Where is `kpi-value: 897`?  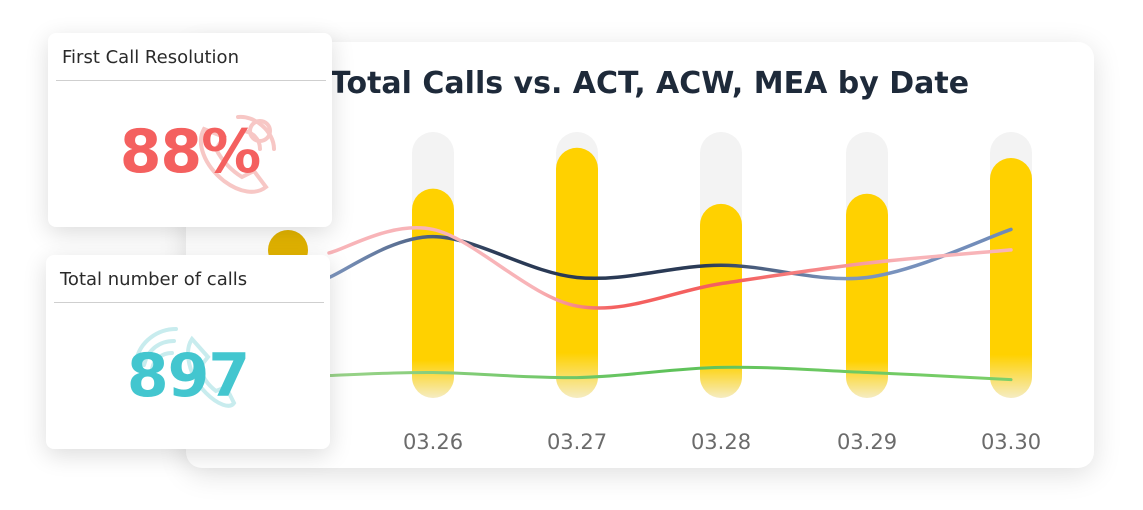
kpi-value: 897 is located at coordinates (188, 376).